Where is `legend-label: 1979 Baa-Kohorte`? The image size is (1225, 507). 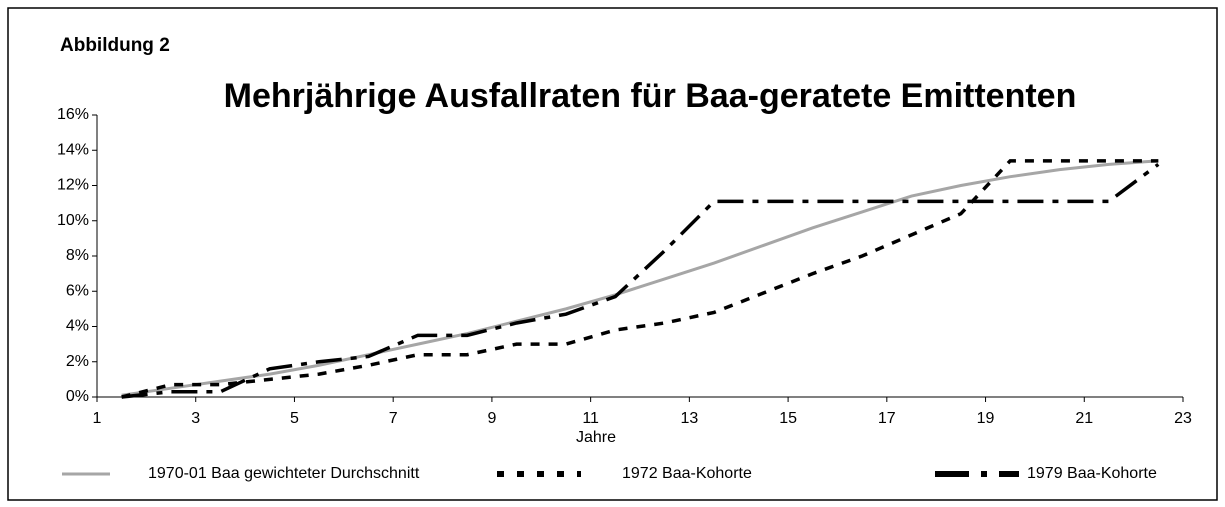 legend-label: 1979 Baa-Kohorte is located at coordinates (1092, 473).